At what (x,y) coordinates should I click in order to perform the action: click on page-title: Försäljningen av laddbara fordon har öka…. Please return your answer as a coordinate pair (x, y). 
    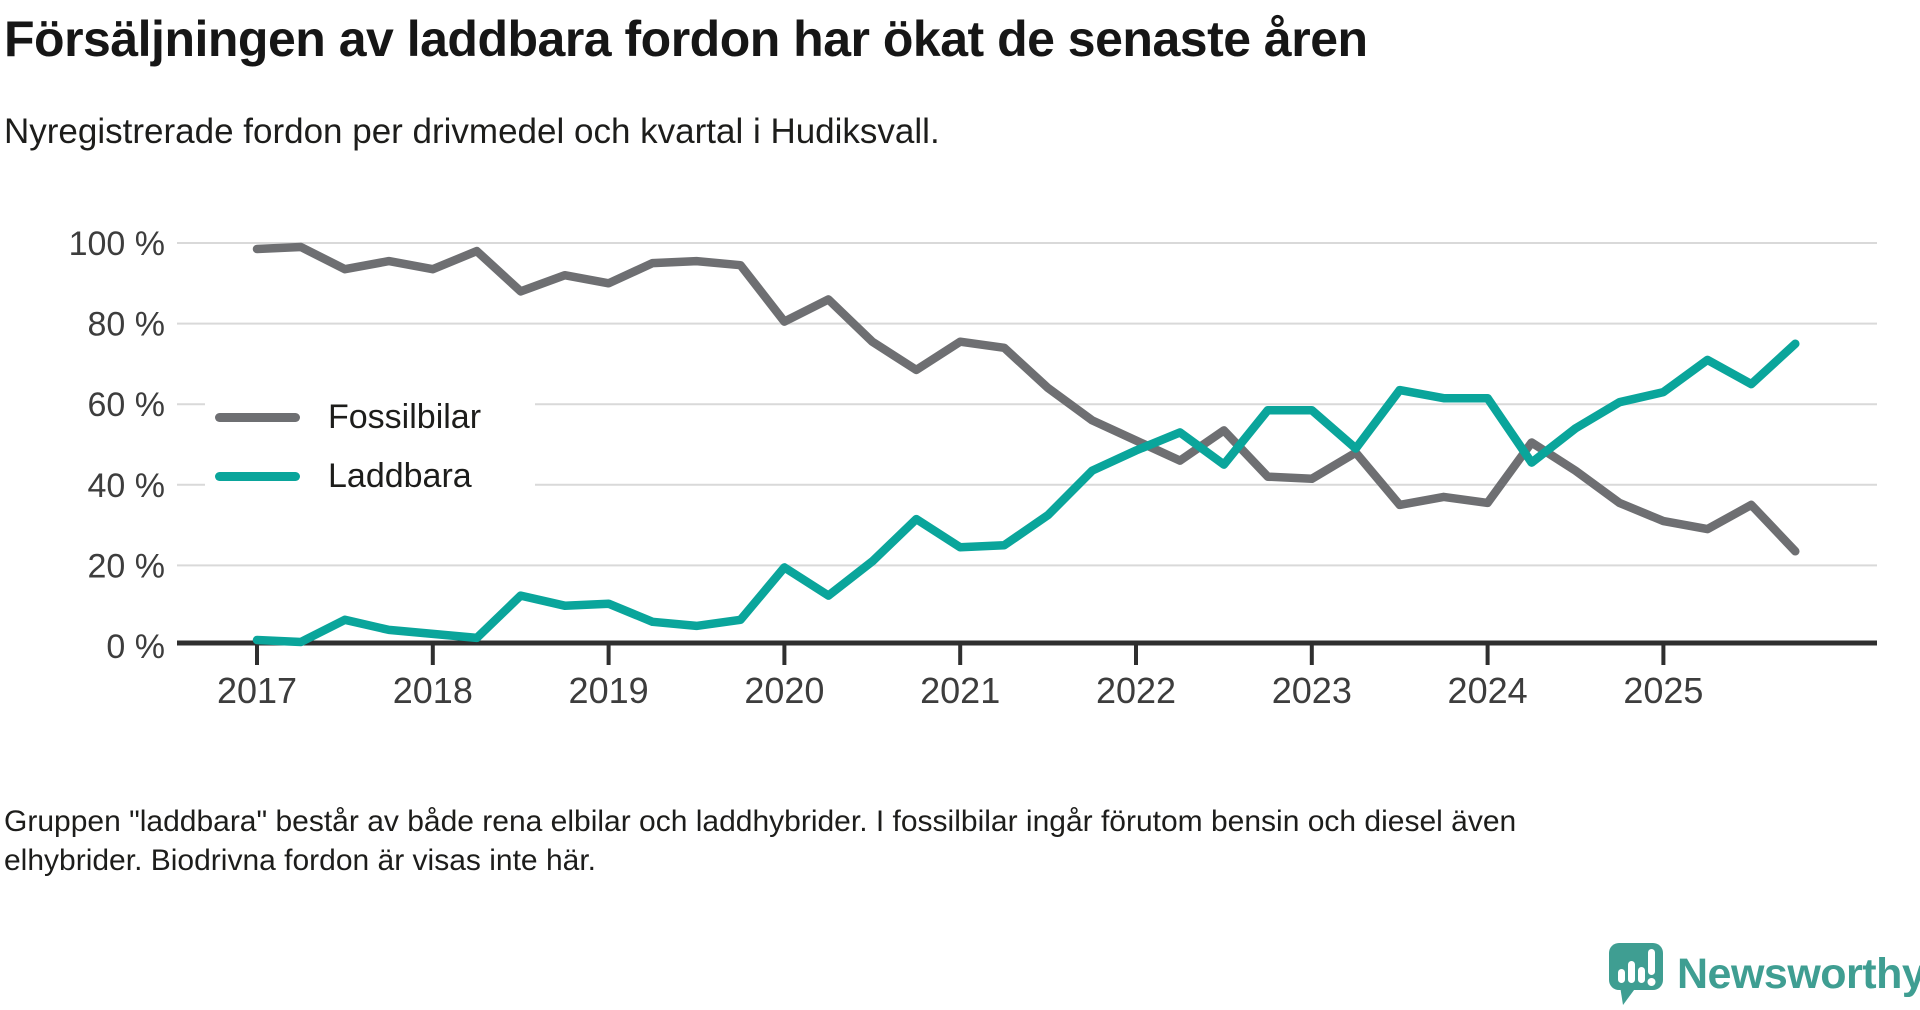
    Looking at the image, I should click on (686, 39).